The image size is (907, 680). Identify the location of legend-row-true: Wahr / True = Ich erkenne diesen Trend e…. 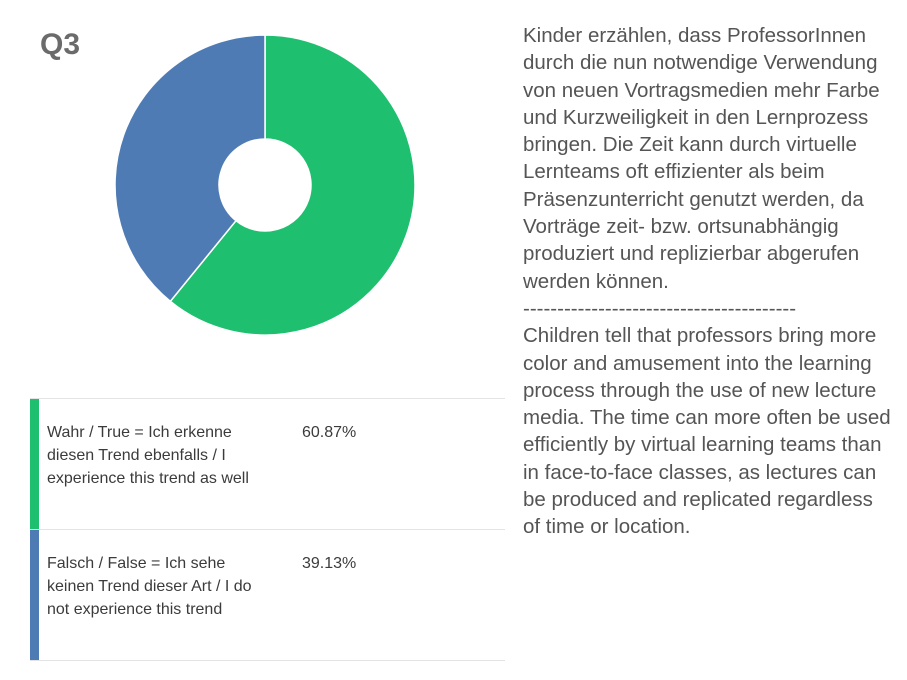
(267, 464).